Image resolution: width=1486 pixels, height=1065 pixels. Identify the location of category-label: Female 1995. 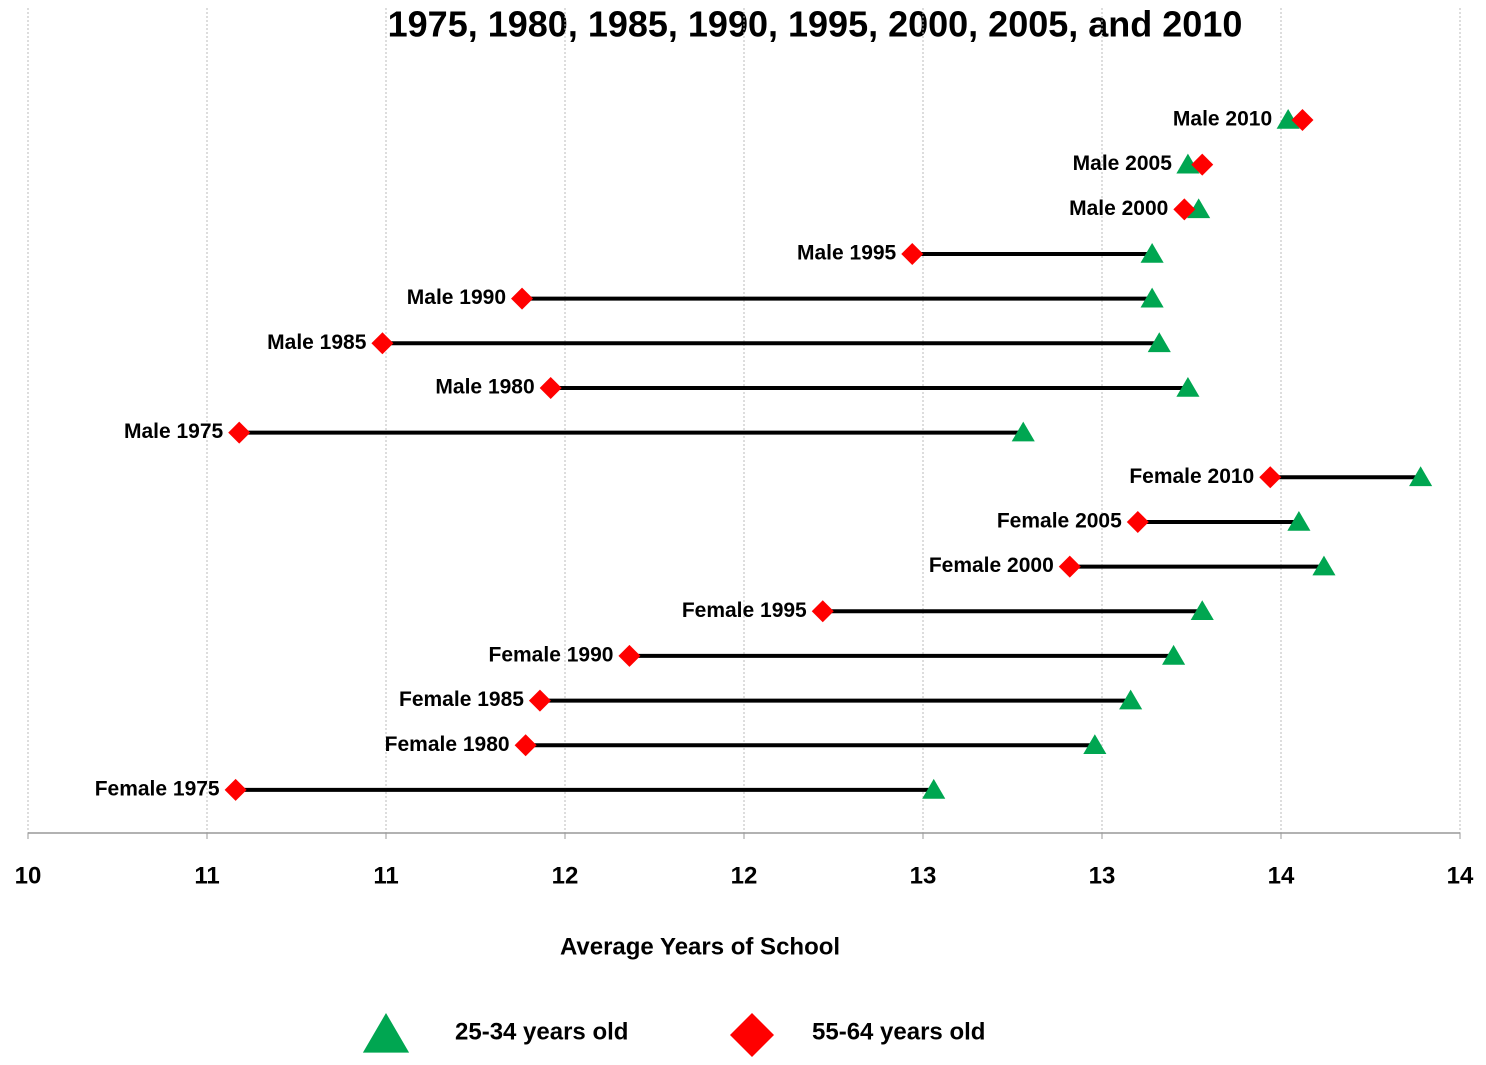
(744, 610).